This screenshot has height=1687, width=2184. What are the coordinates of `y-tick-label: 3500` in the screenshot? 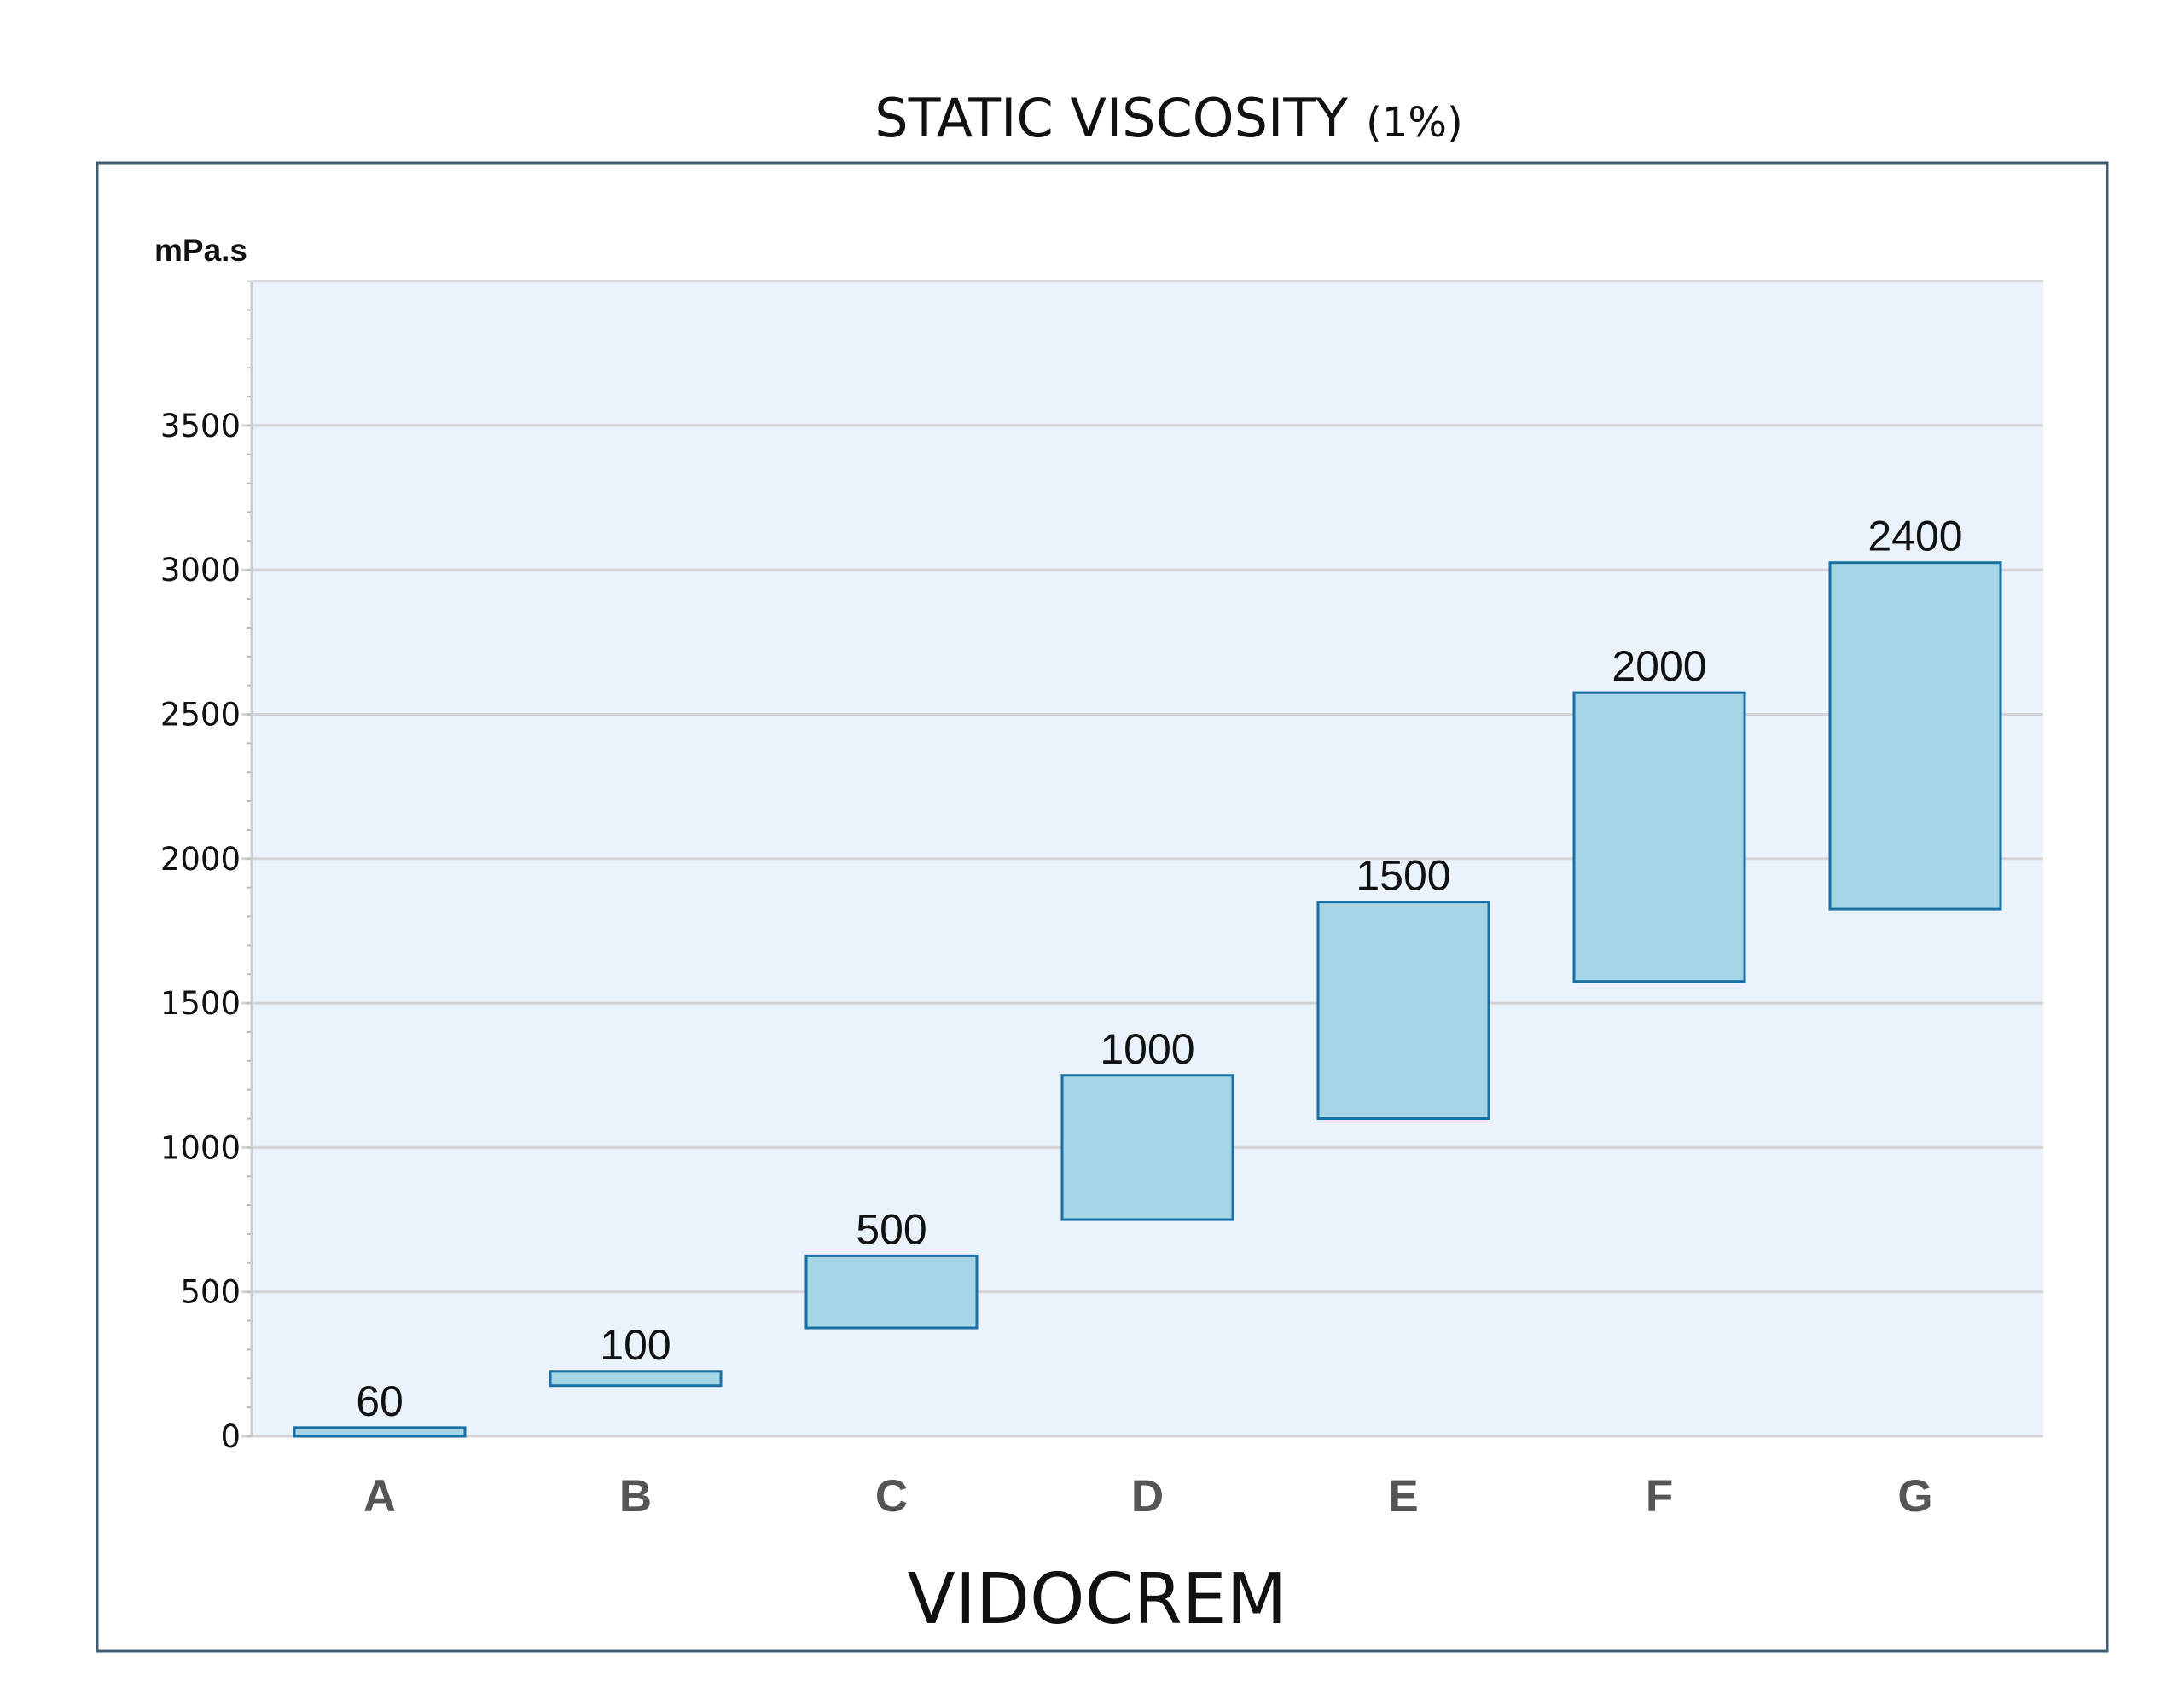 It's located at (201, 426).